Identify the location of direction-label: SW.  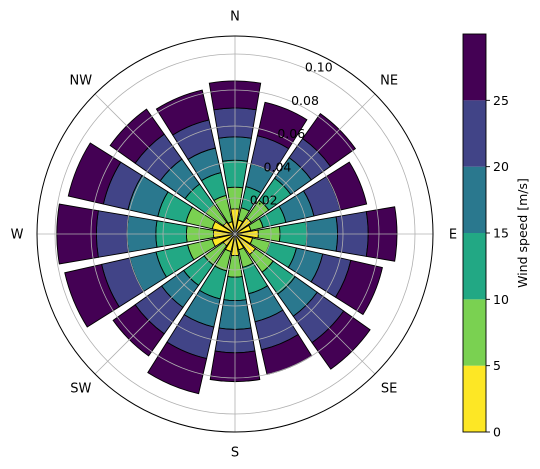
(80, 389).